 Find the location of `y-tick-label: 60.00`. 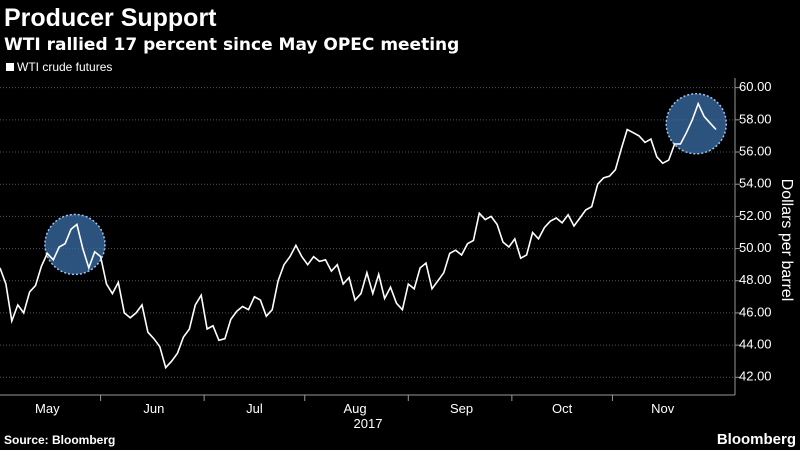

y-tick-label: 60.00 is located at coordinates (755, 86).